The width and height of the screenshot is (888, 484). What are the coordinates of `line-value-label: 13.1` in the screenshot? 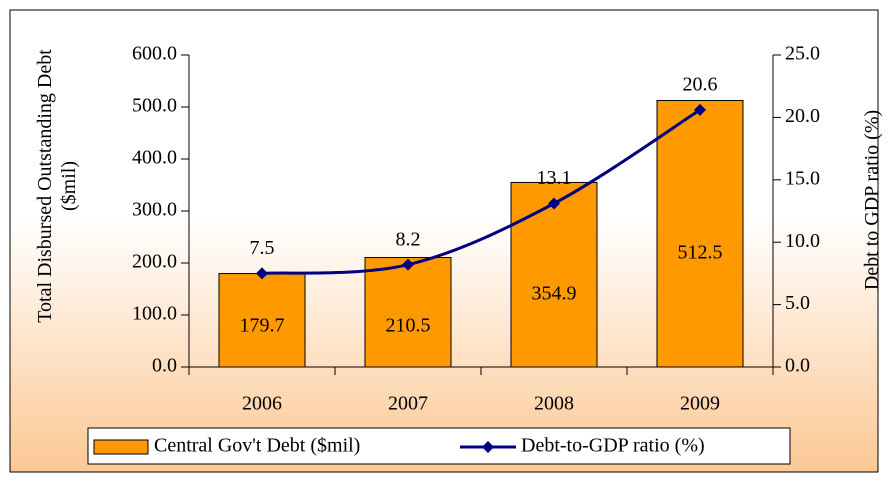 It's located at (554, 178).